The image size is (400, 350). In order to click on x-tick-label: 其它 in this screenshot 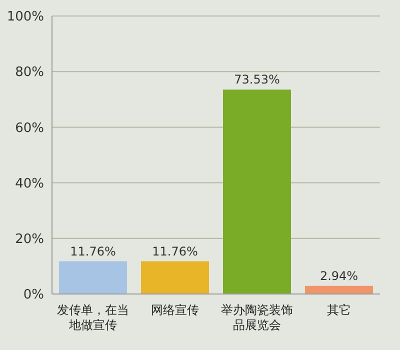, I will do `click(339, 310)`.